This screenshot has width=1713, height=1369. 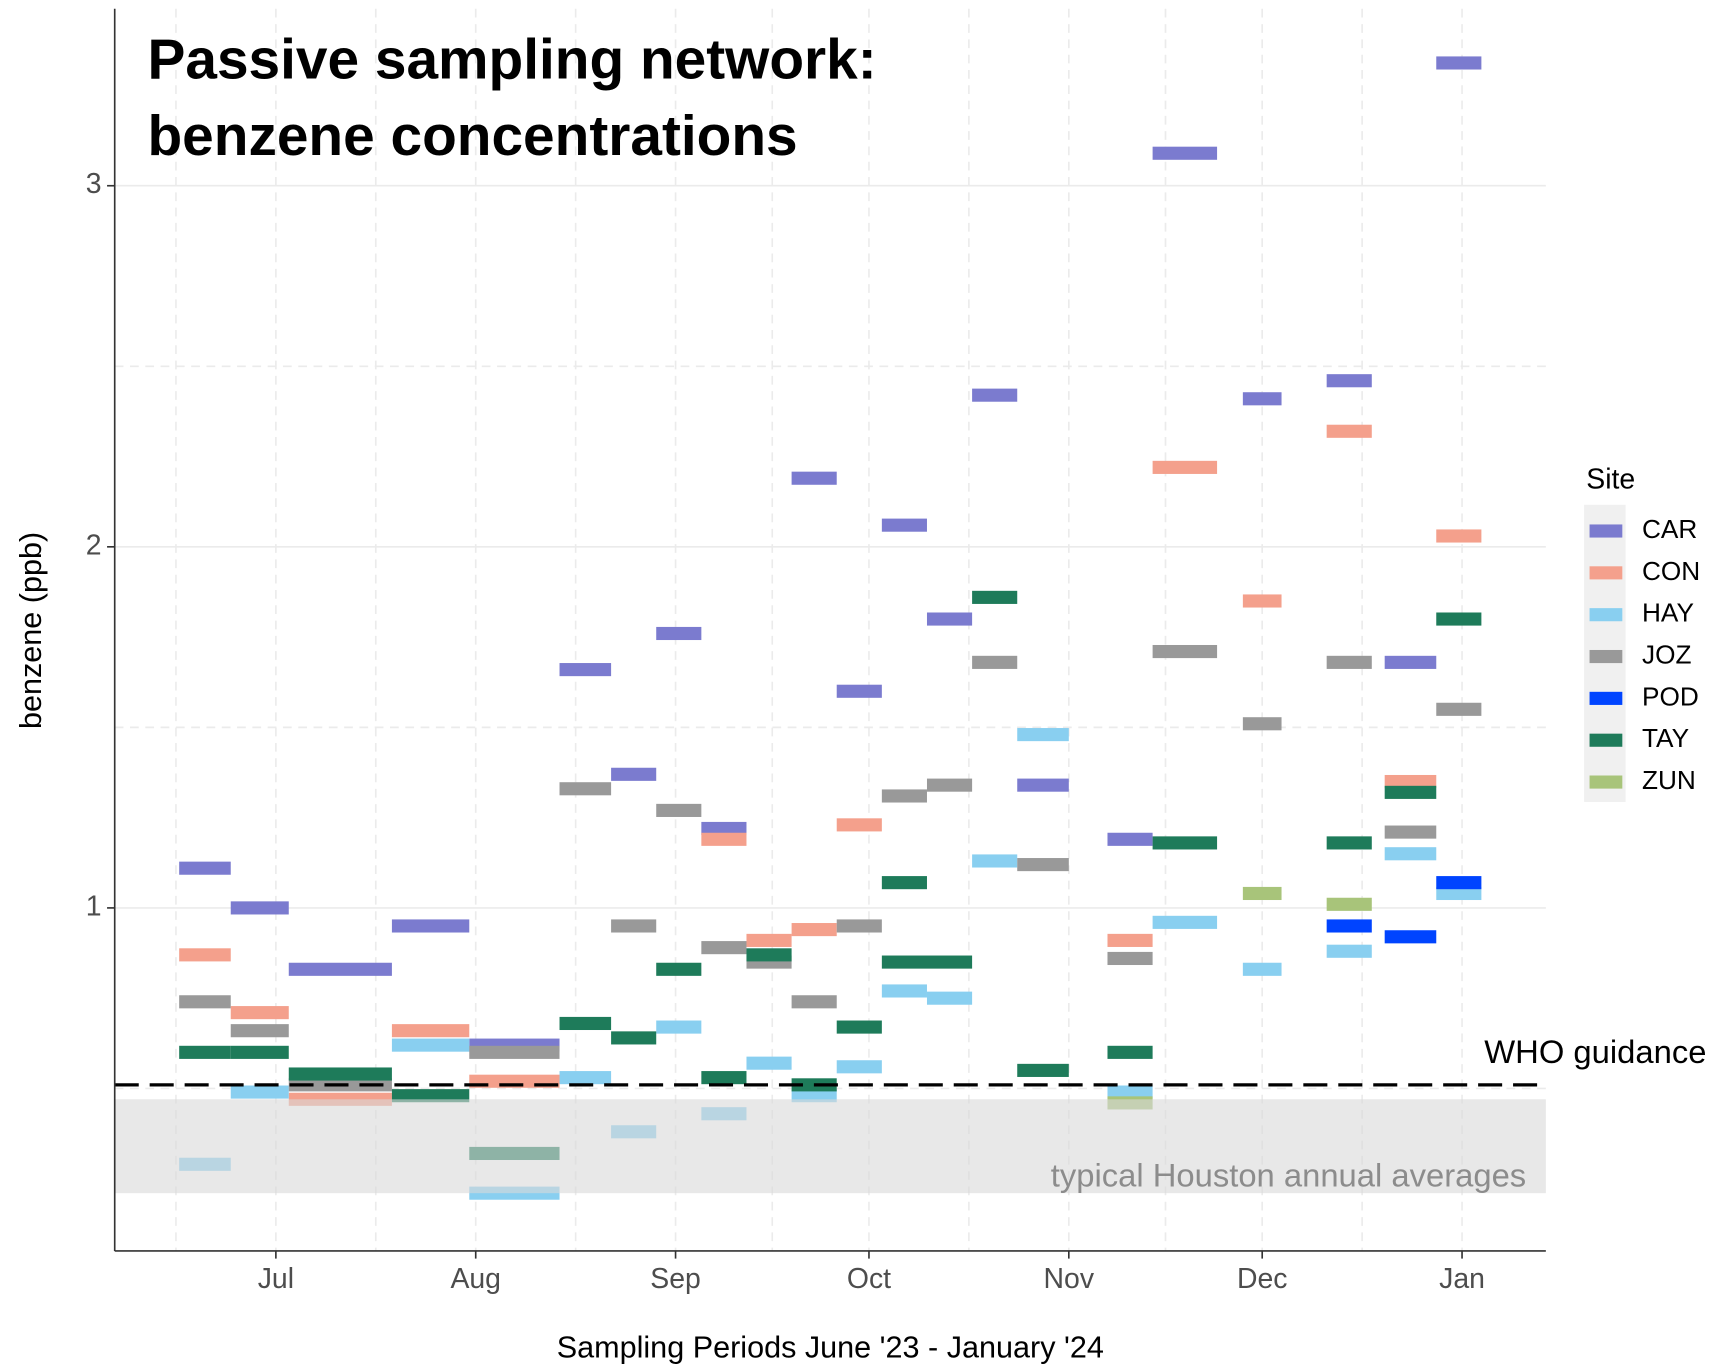 I want to click on legend-label: TAY, so click(x=1665, y=738).